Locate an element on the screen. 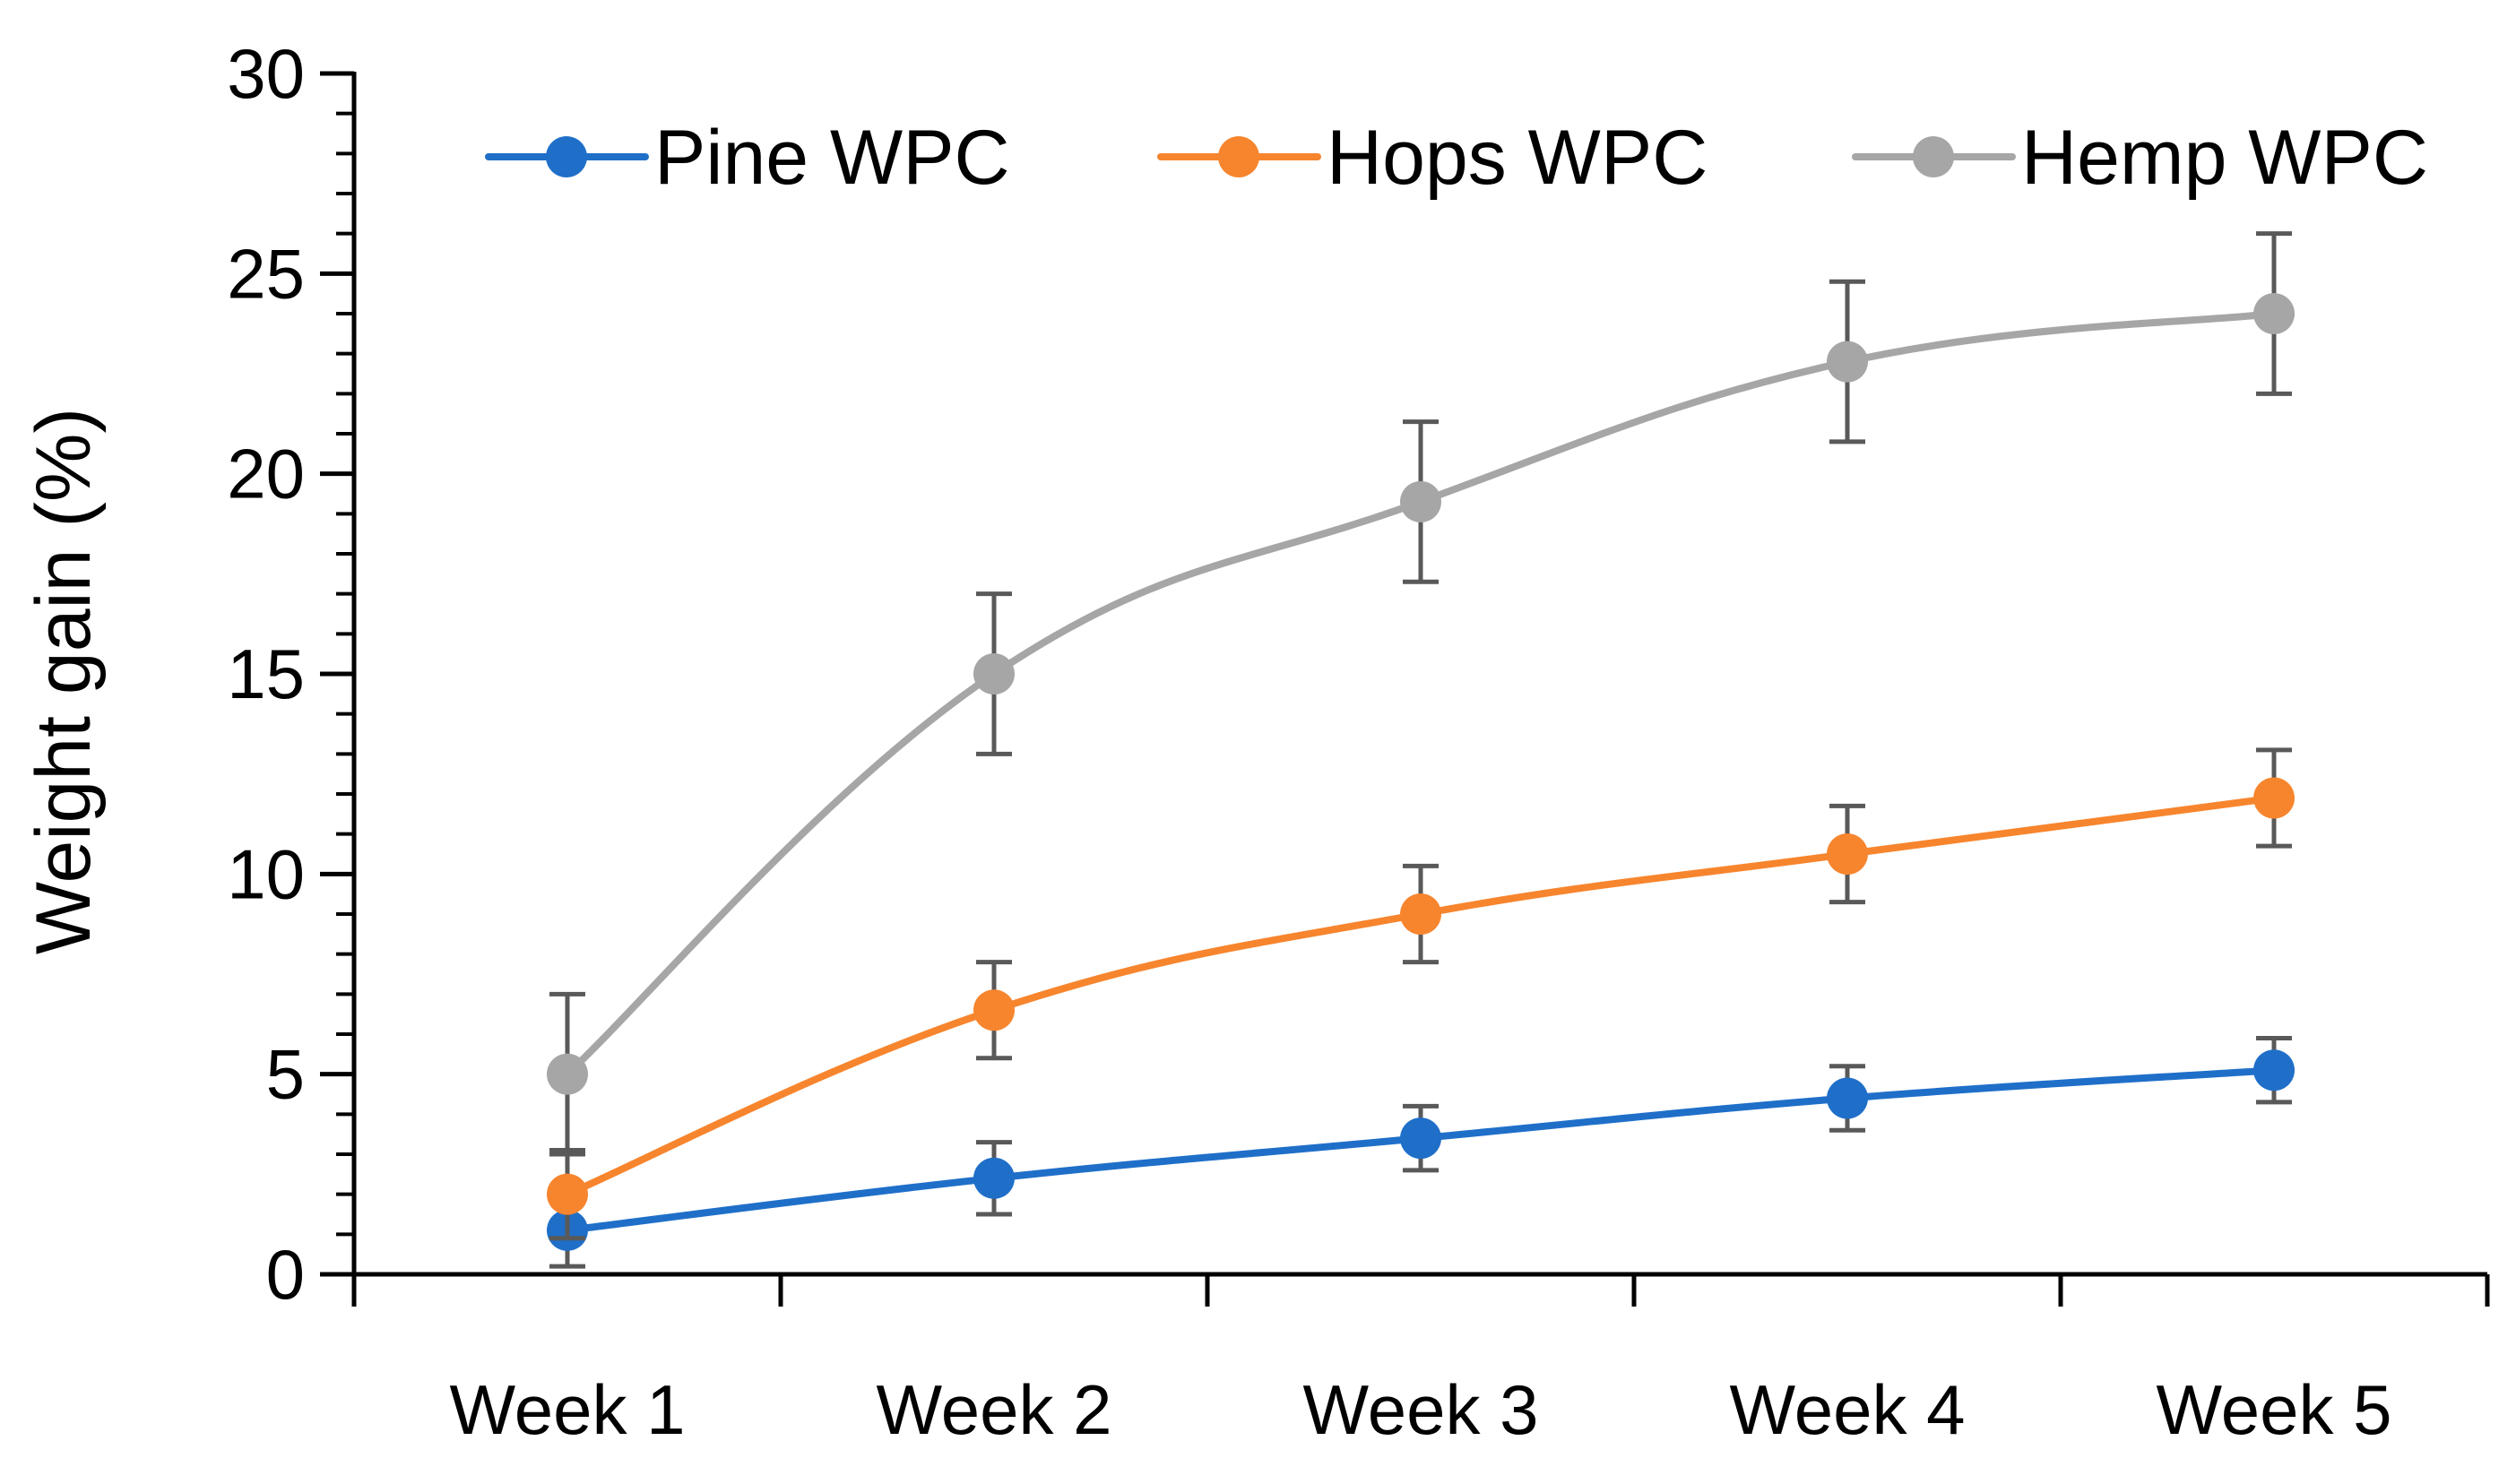  y-tick-label: 30 is located at coordinates (266, 73).